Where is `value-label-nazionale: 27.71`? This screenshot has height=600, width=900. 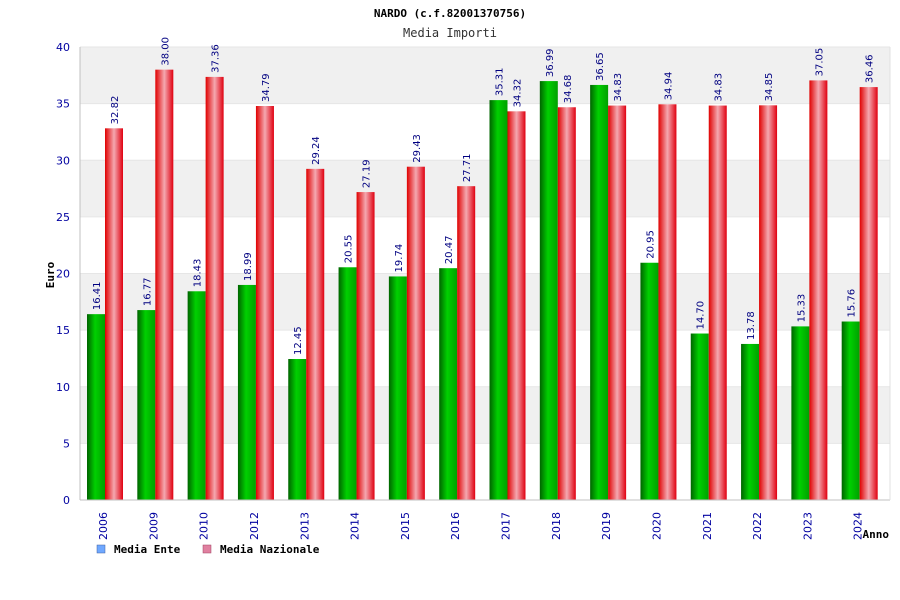
value-label-nazionale: 27.71 is located at coordinates (467, 168).